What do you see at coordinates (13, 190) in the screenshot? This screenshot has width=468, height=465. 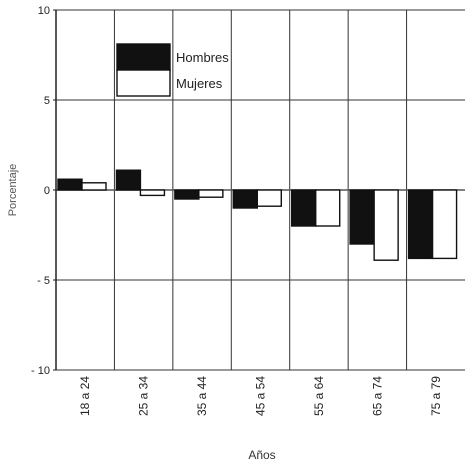 I see `y-axis-title: Porcentaje` at bounding box center [13, 190].